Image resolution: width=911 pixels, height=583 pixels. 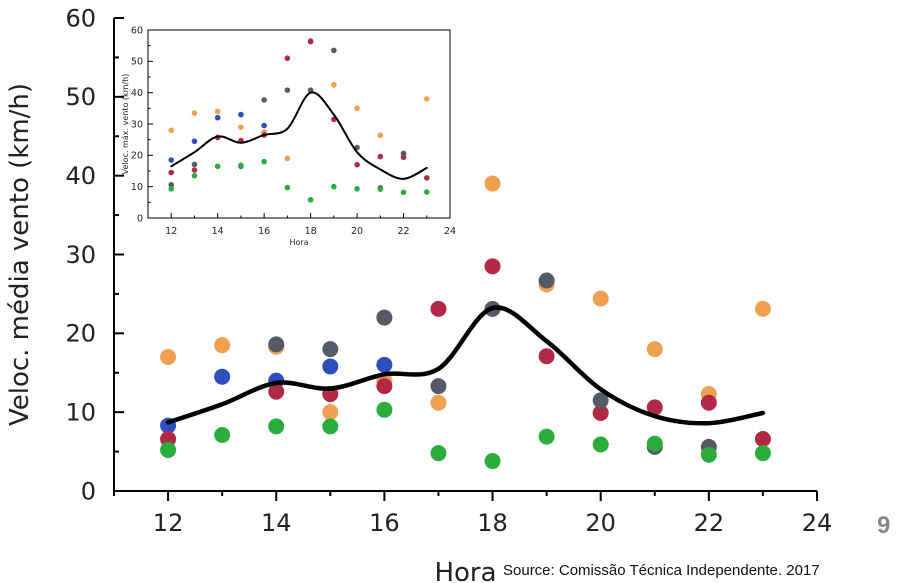 What do you see at coordinates (403, 231) in the screenshot?
I see `x-tick-label: 22` at bounding box center [403, 231].